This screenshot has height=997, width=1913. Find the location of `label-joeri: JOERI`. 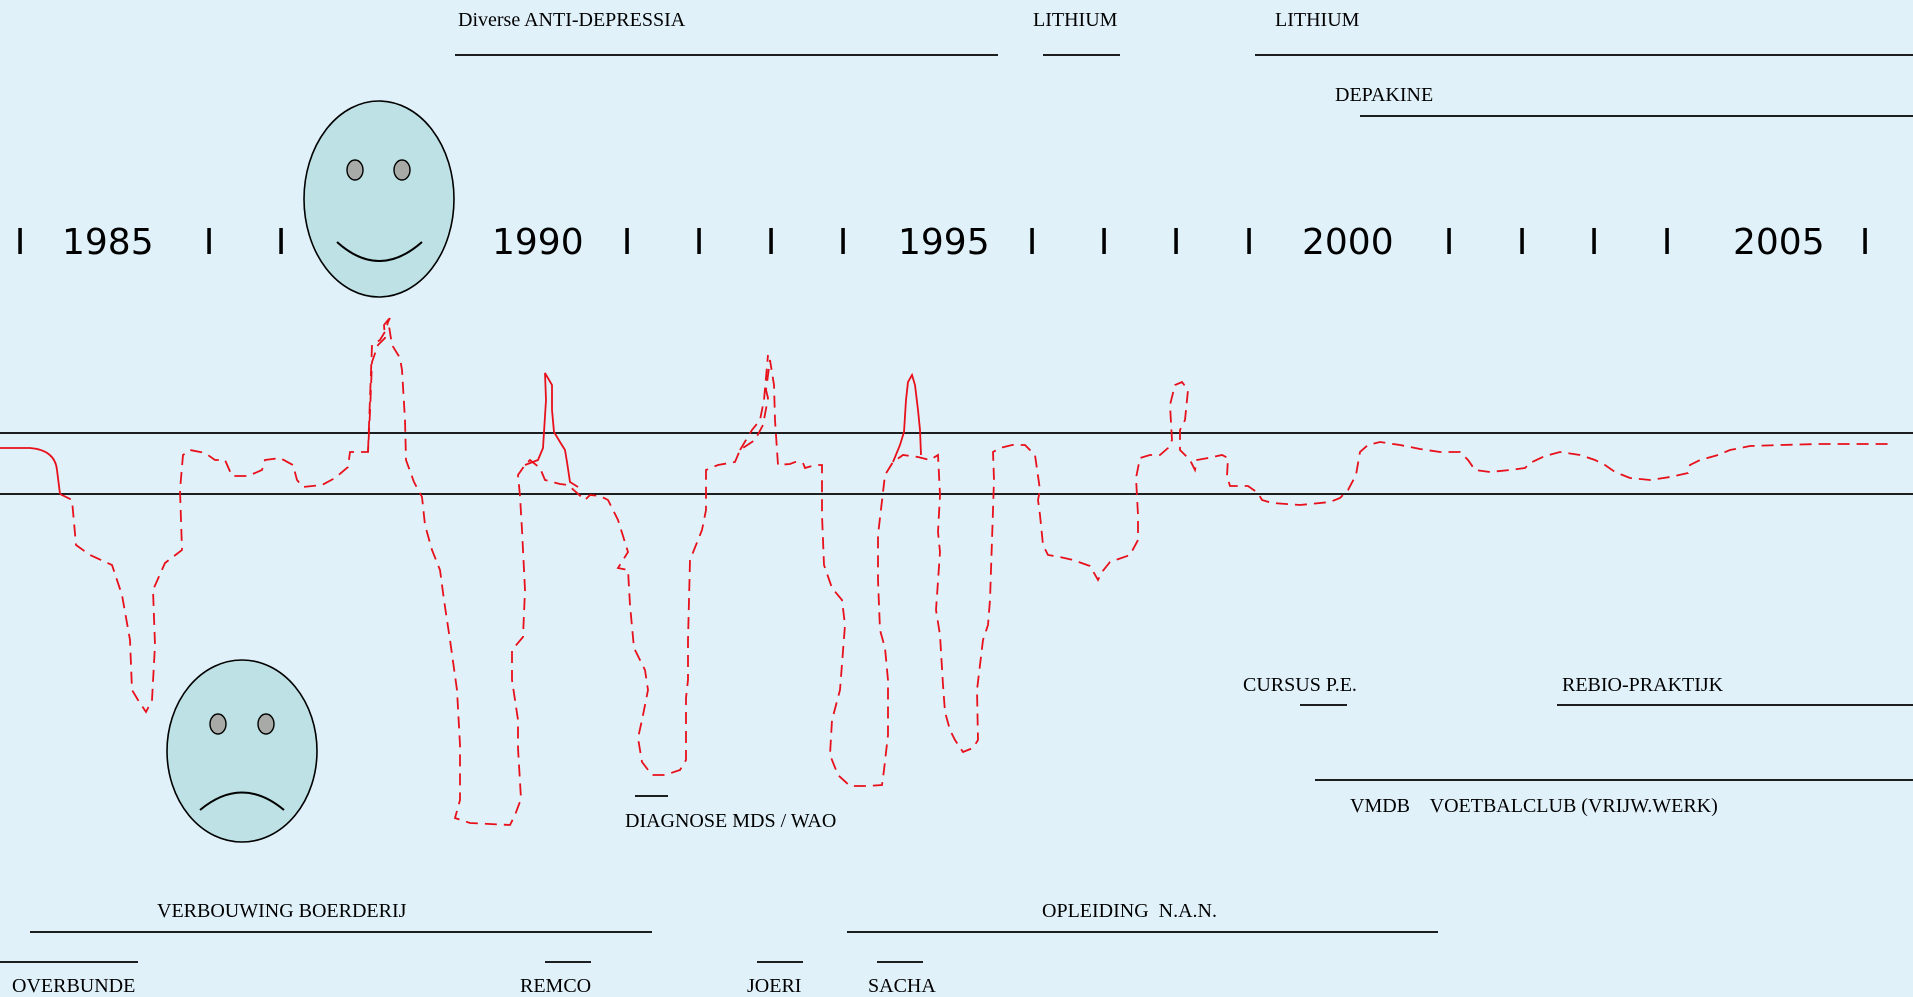

label-joeri: JOERI is located at coordinates (774, 986).